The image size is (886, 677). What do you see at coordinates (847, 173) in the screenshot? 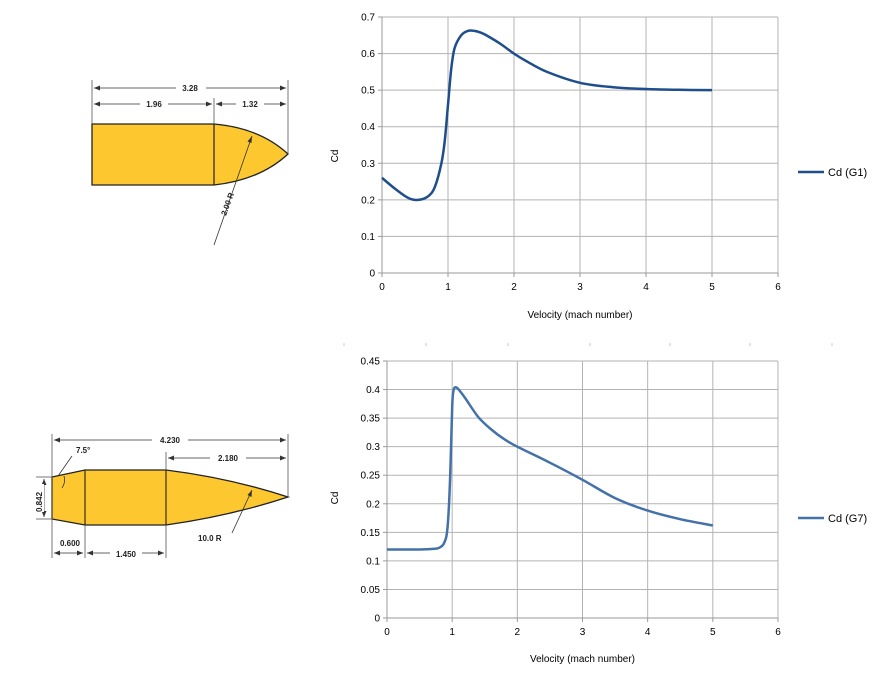
I see `chart-g1-legend-label: Cd (G1)` at bounding box center [847, 173].